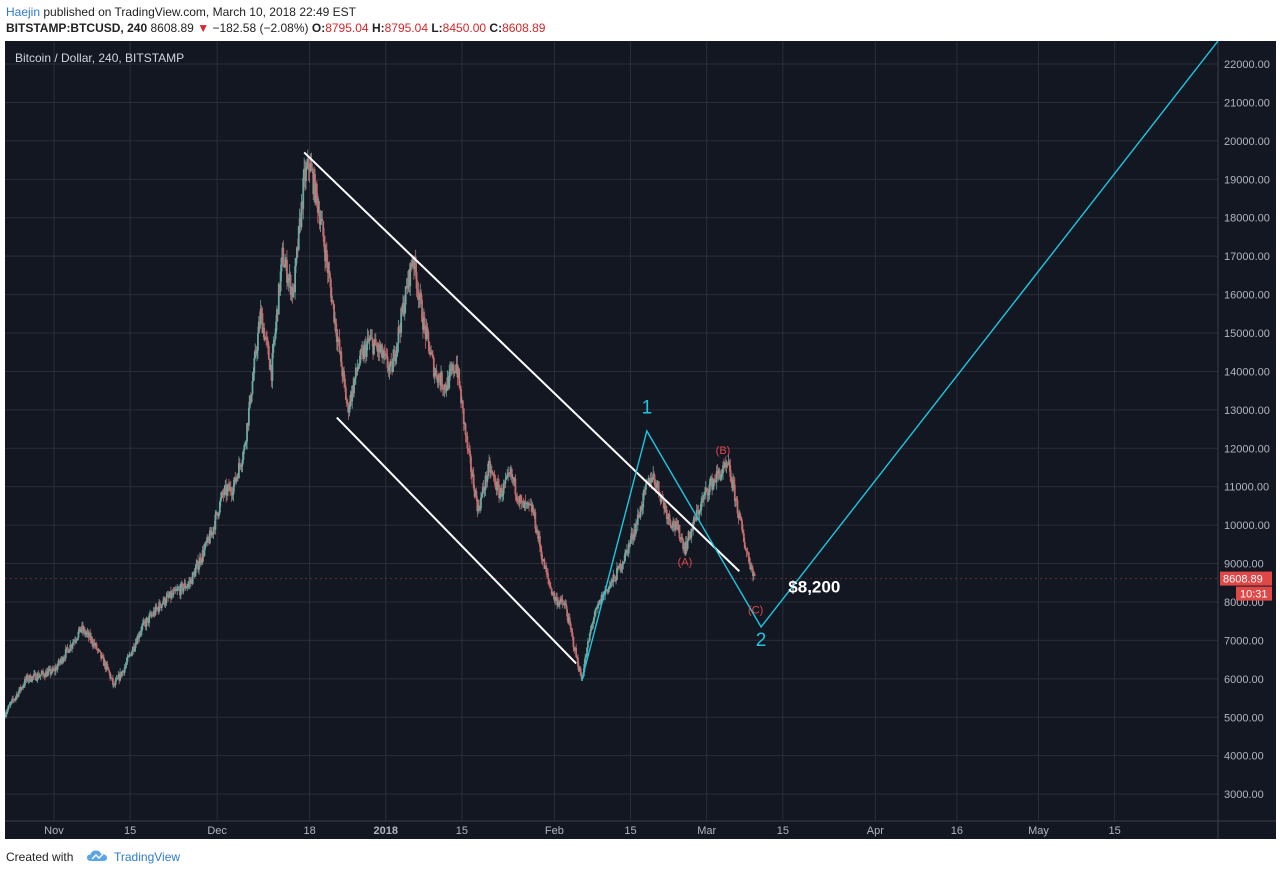 Image resolution: width=1280 pixels, height=874 pixels. What do you see at coordinates (77, 28) in the screenshot?
I see `symbol-name: BITSTAMP:BTCUSD, 240` at bounding box center [77, 28].